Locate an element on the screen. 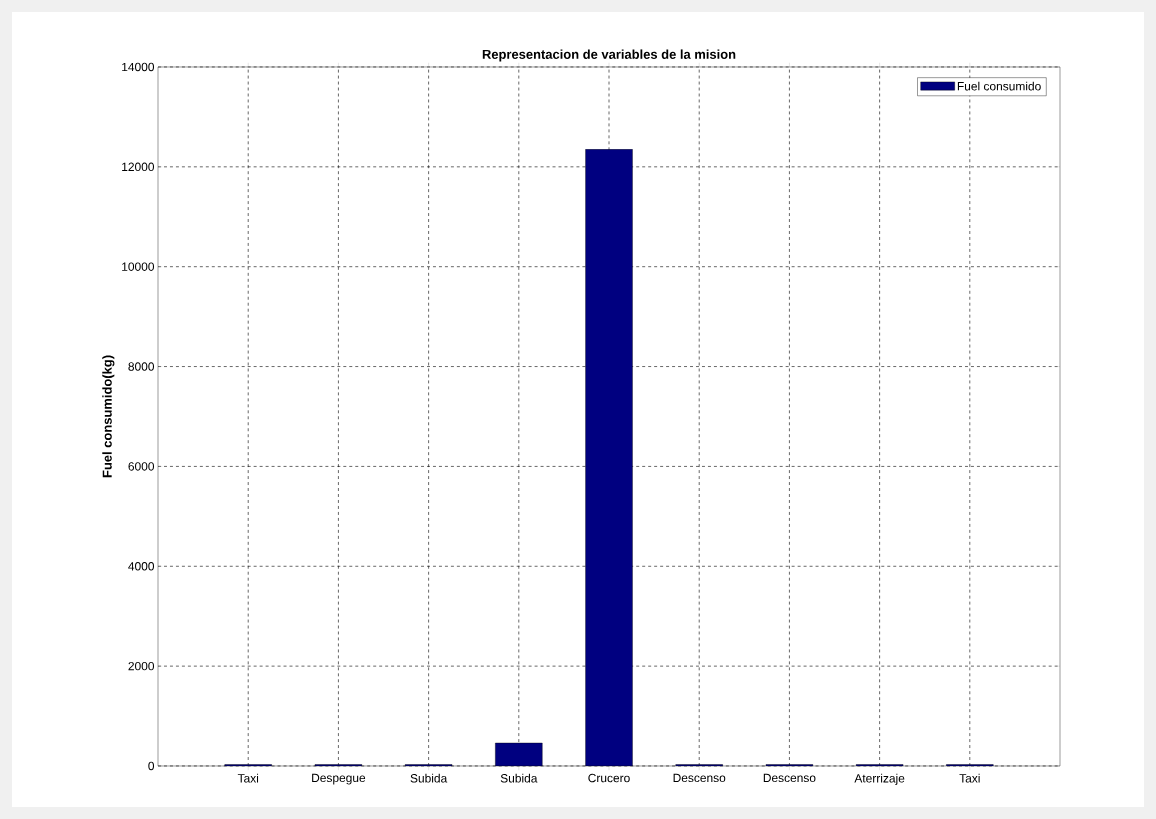 The image size is (1156, 819). y-tick-label: 14000 is located at coordinates (138, 67).